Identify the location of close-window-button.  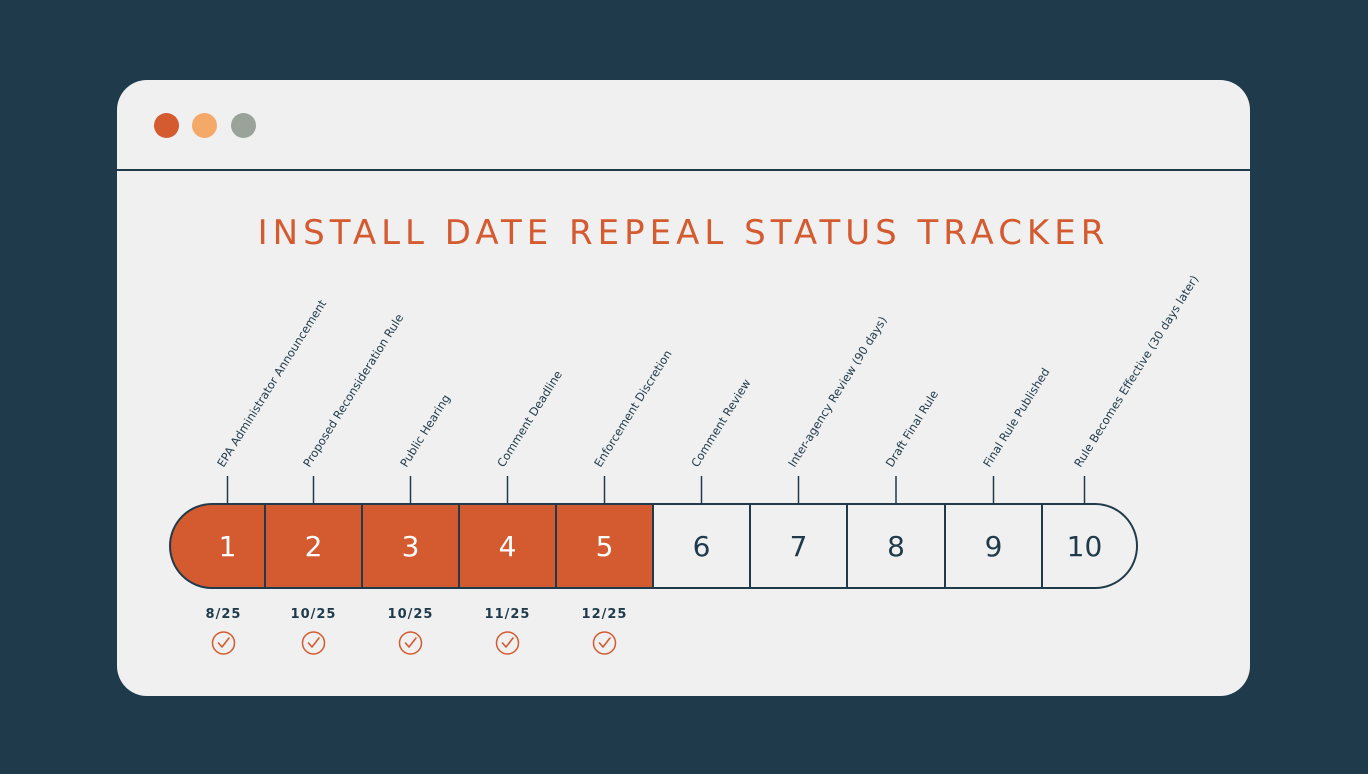
(166, 125).